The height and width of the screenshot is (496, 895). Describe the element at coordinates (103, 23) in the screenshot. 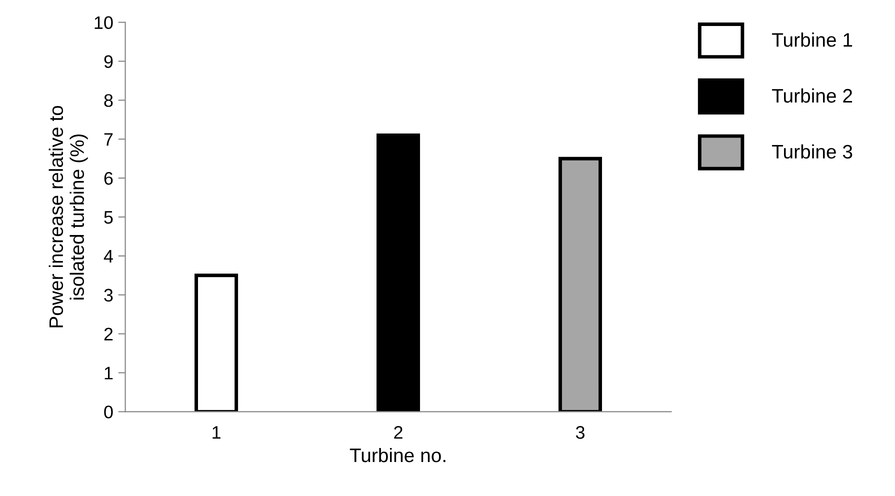

I see `y-tick-label: 10` at that location.